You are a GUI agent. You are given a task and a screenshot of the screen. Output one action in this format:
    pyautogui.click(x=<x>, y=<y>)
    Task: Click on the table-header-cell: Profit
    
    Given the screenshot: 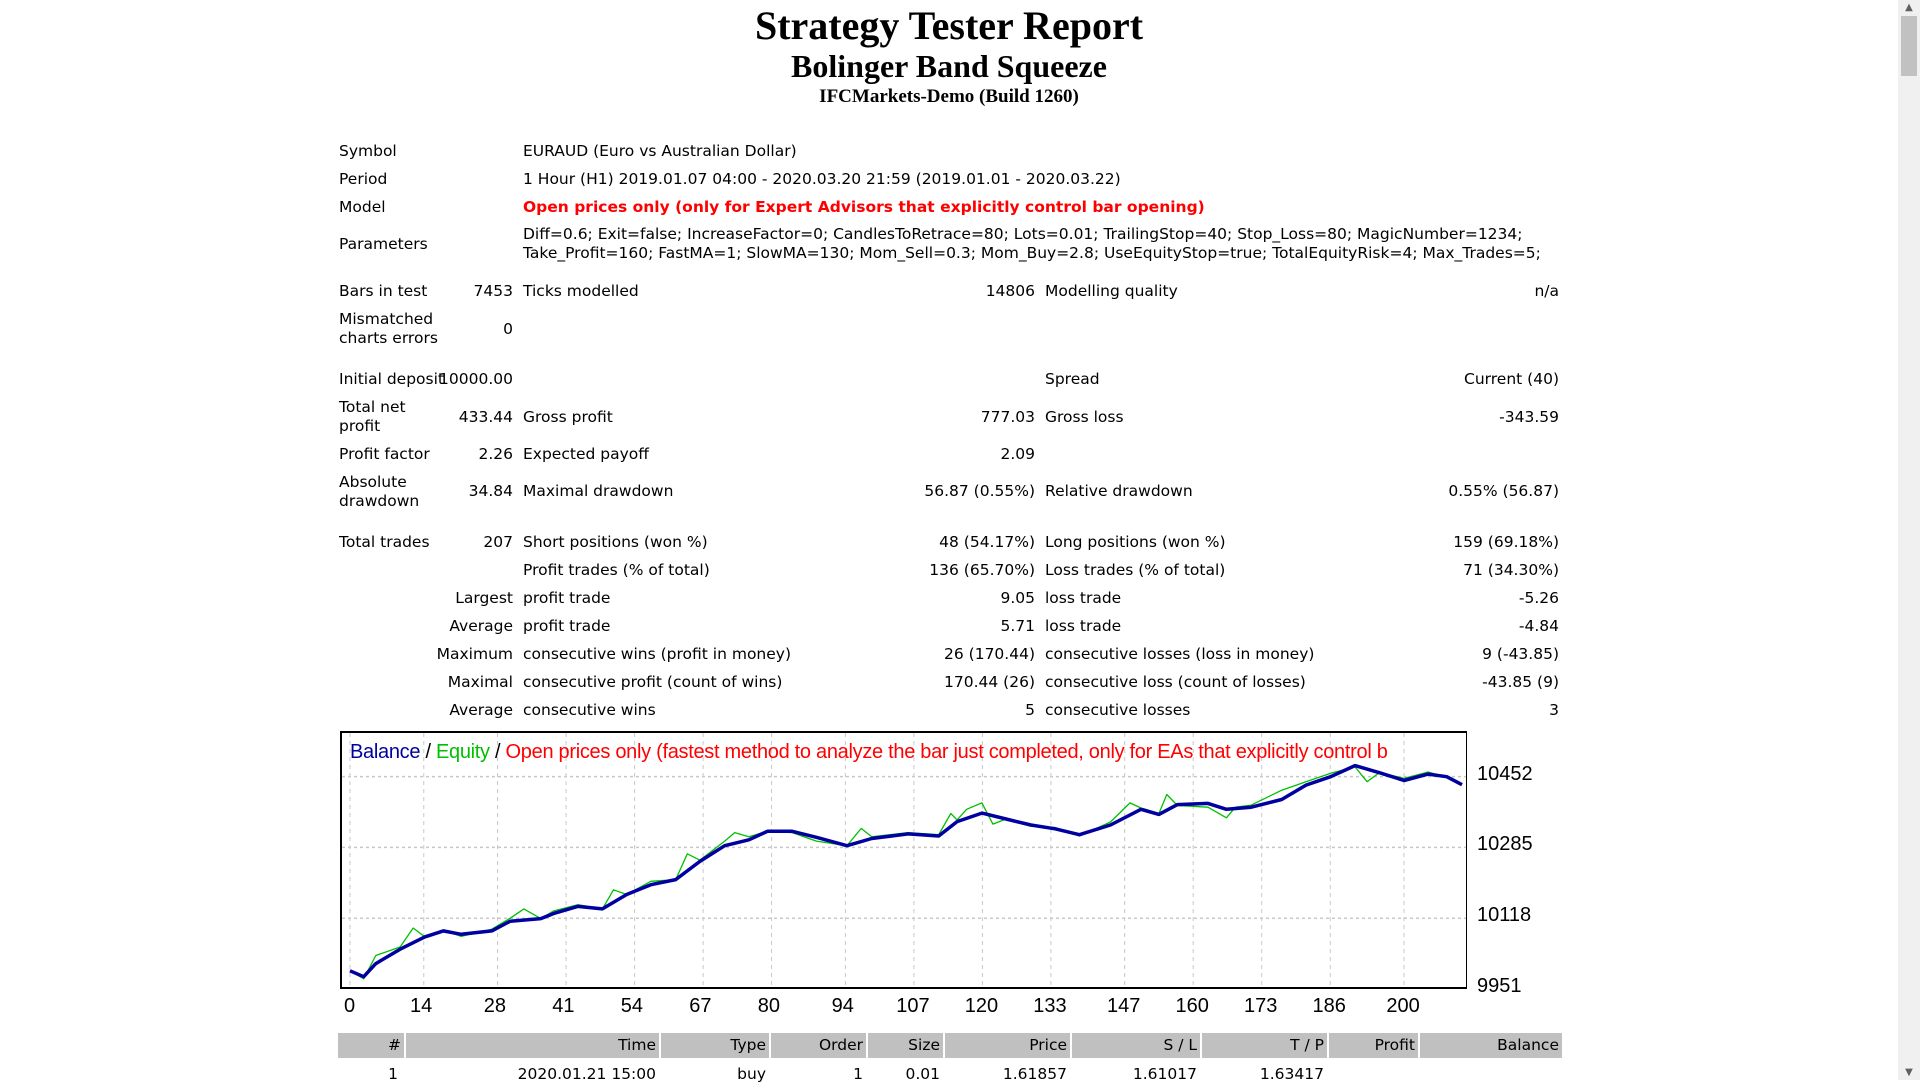 What is the action you would take?
    pyautogui.click(x=1372, y=1045)
    